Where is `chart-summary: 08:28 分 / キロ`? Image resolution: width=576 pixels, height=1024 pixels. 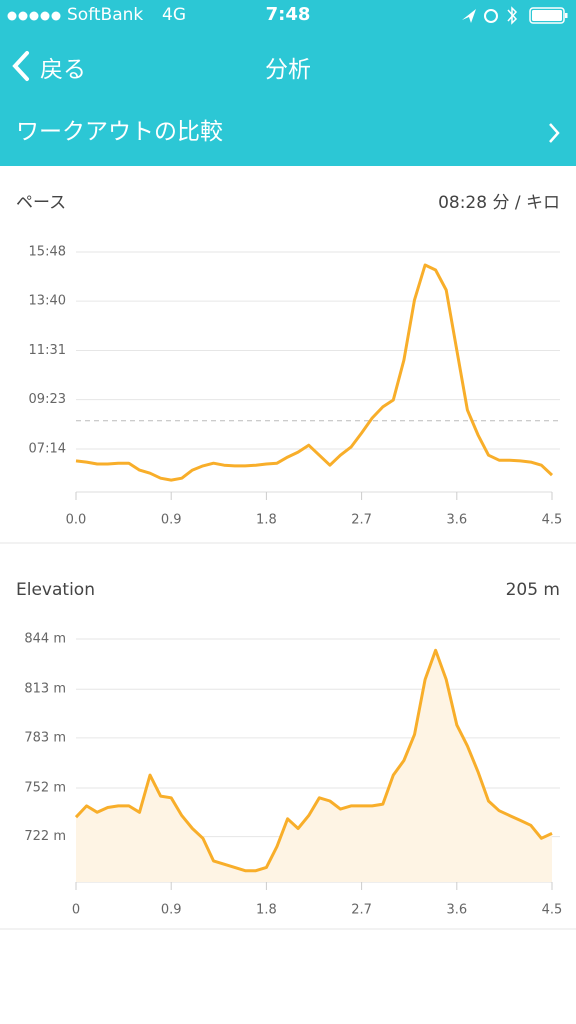
chart-summary: 08:28 分 / キロ is located at coordinates (499, 203).